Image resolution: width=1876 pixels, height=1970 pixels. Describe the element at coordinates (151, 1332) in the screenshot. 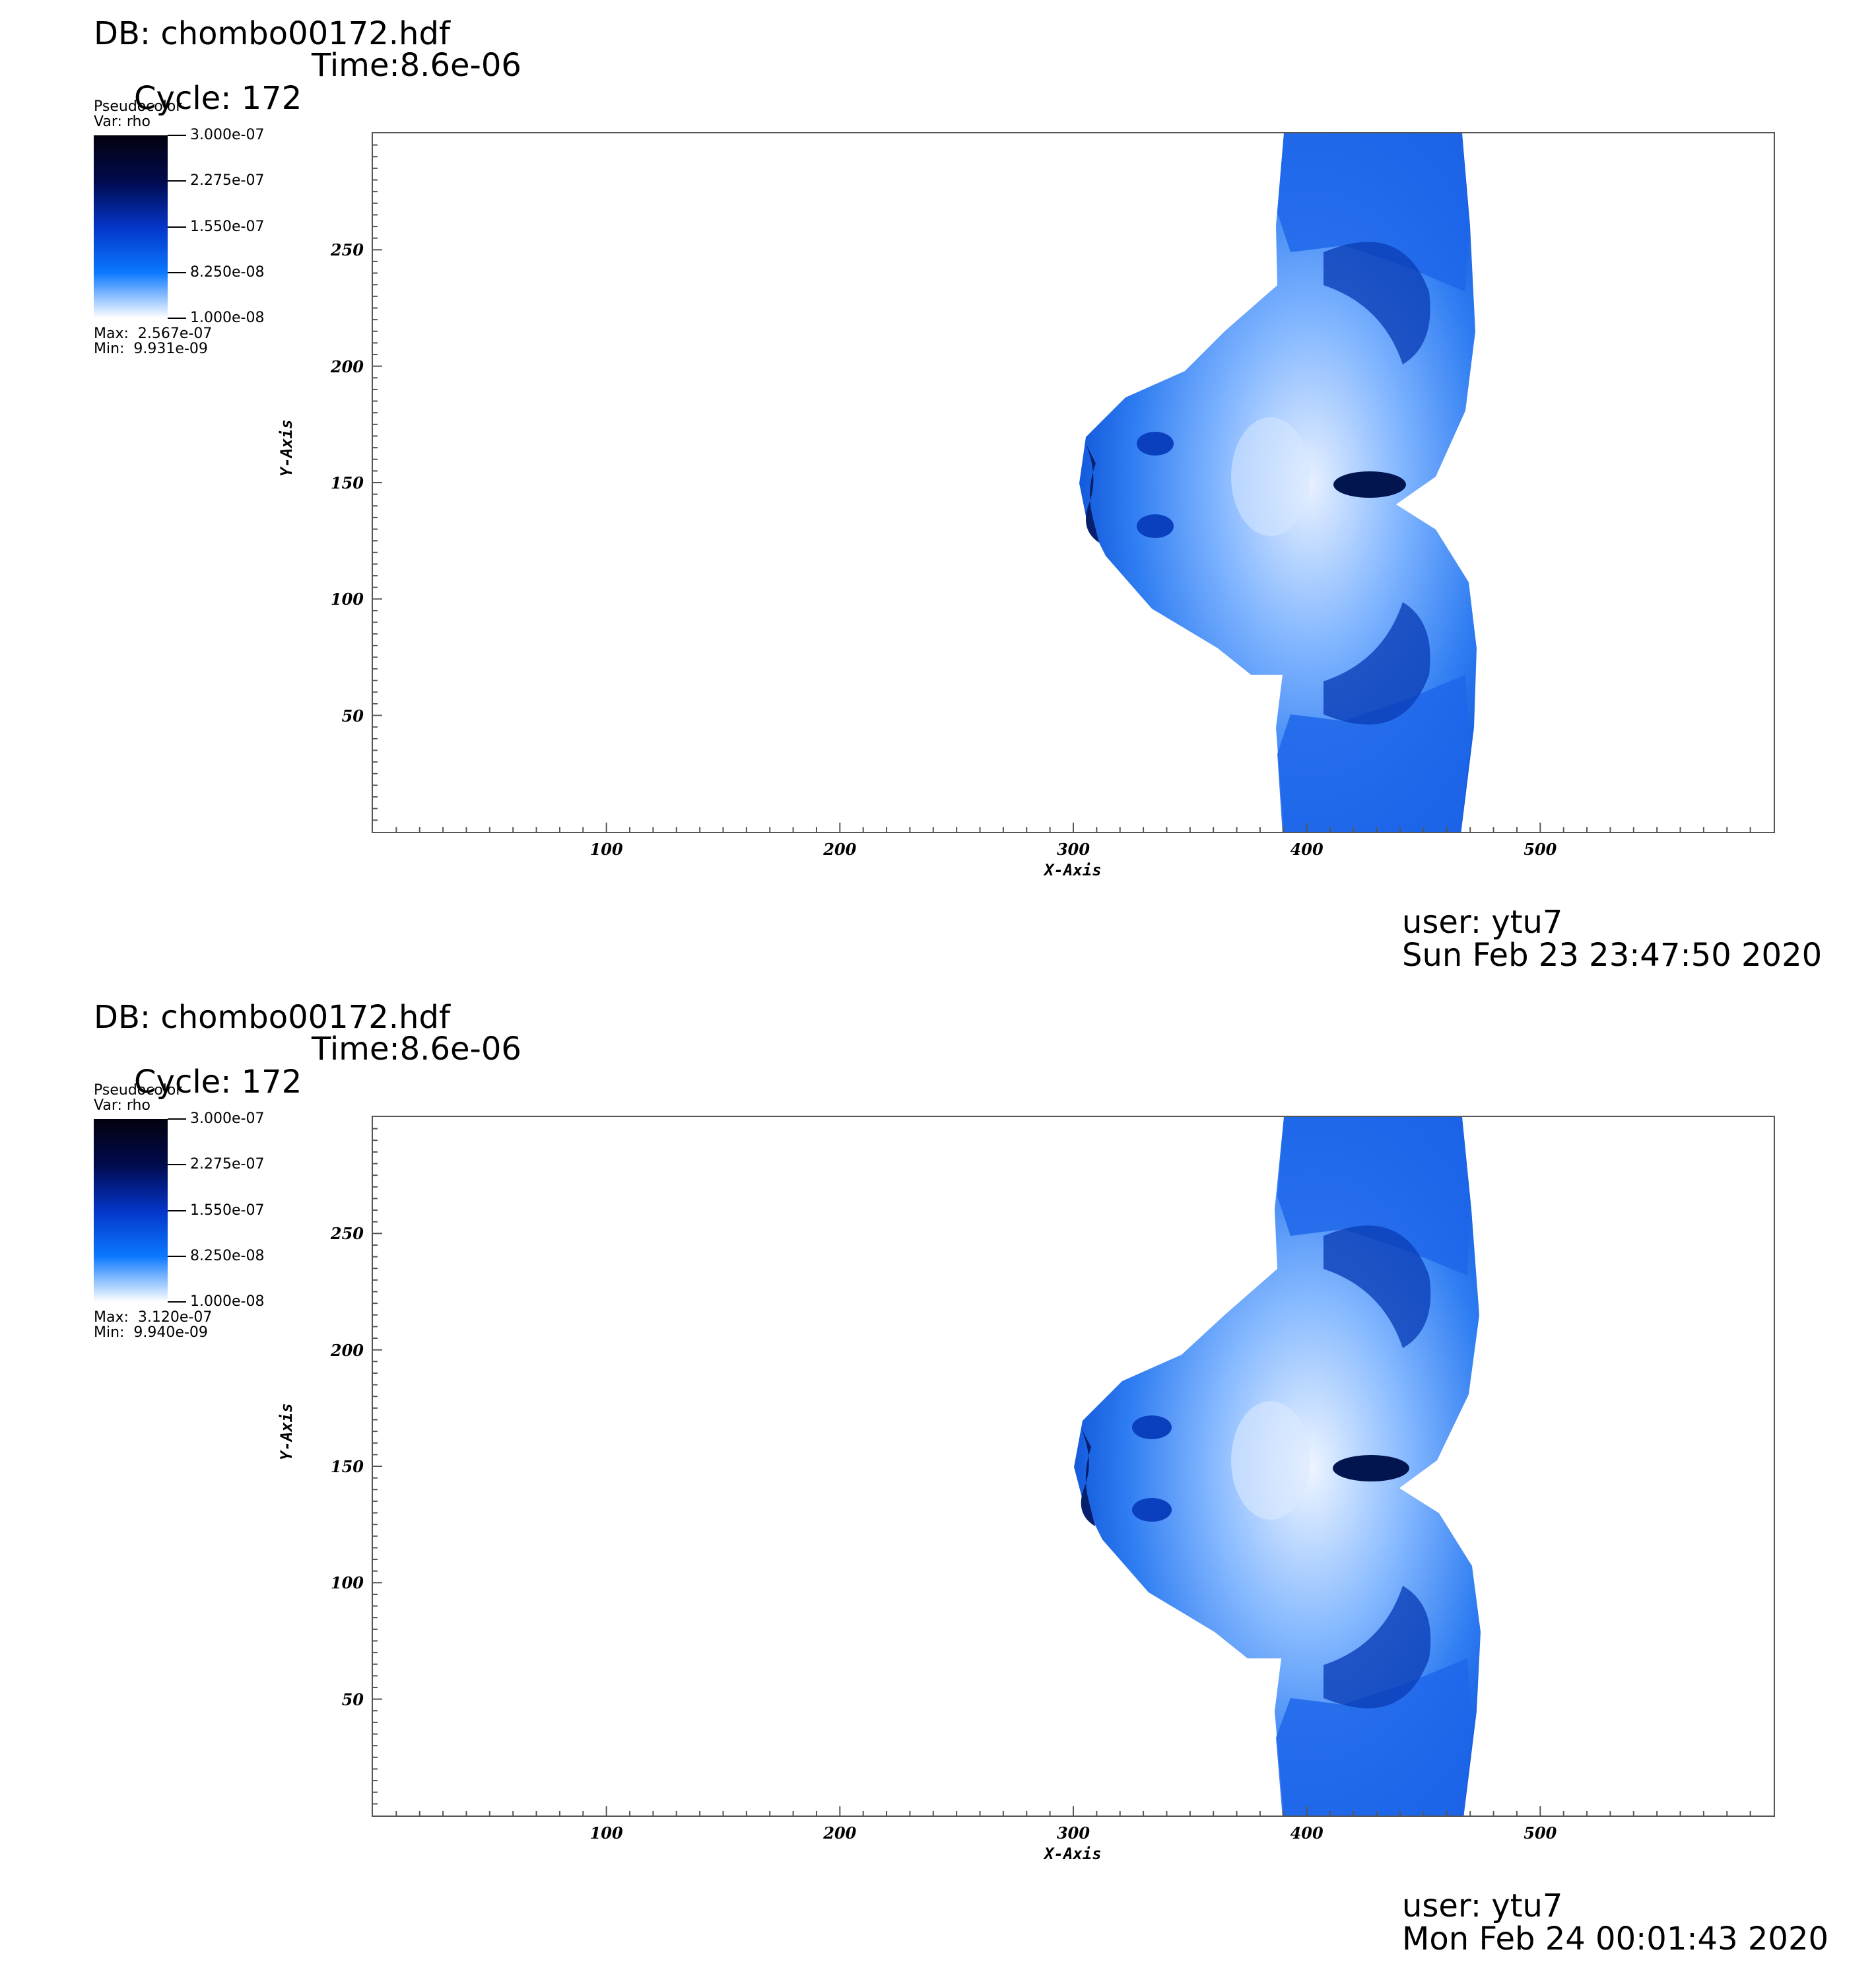

I see `legend-min: Min: 9.940e-09` at that location.